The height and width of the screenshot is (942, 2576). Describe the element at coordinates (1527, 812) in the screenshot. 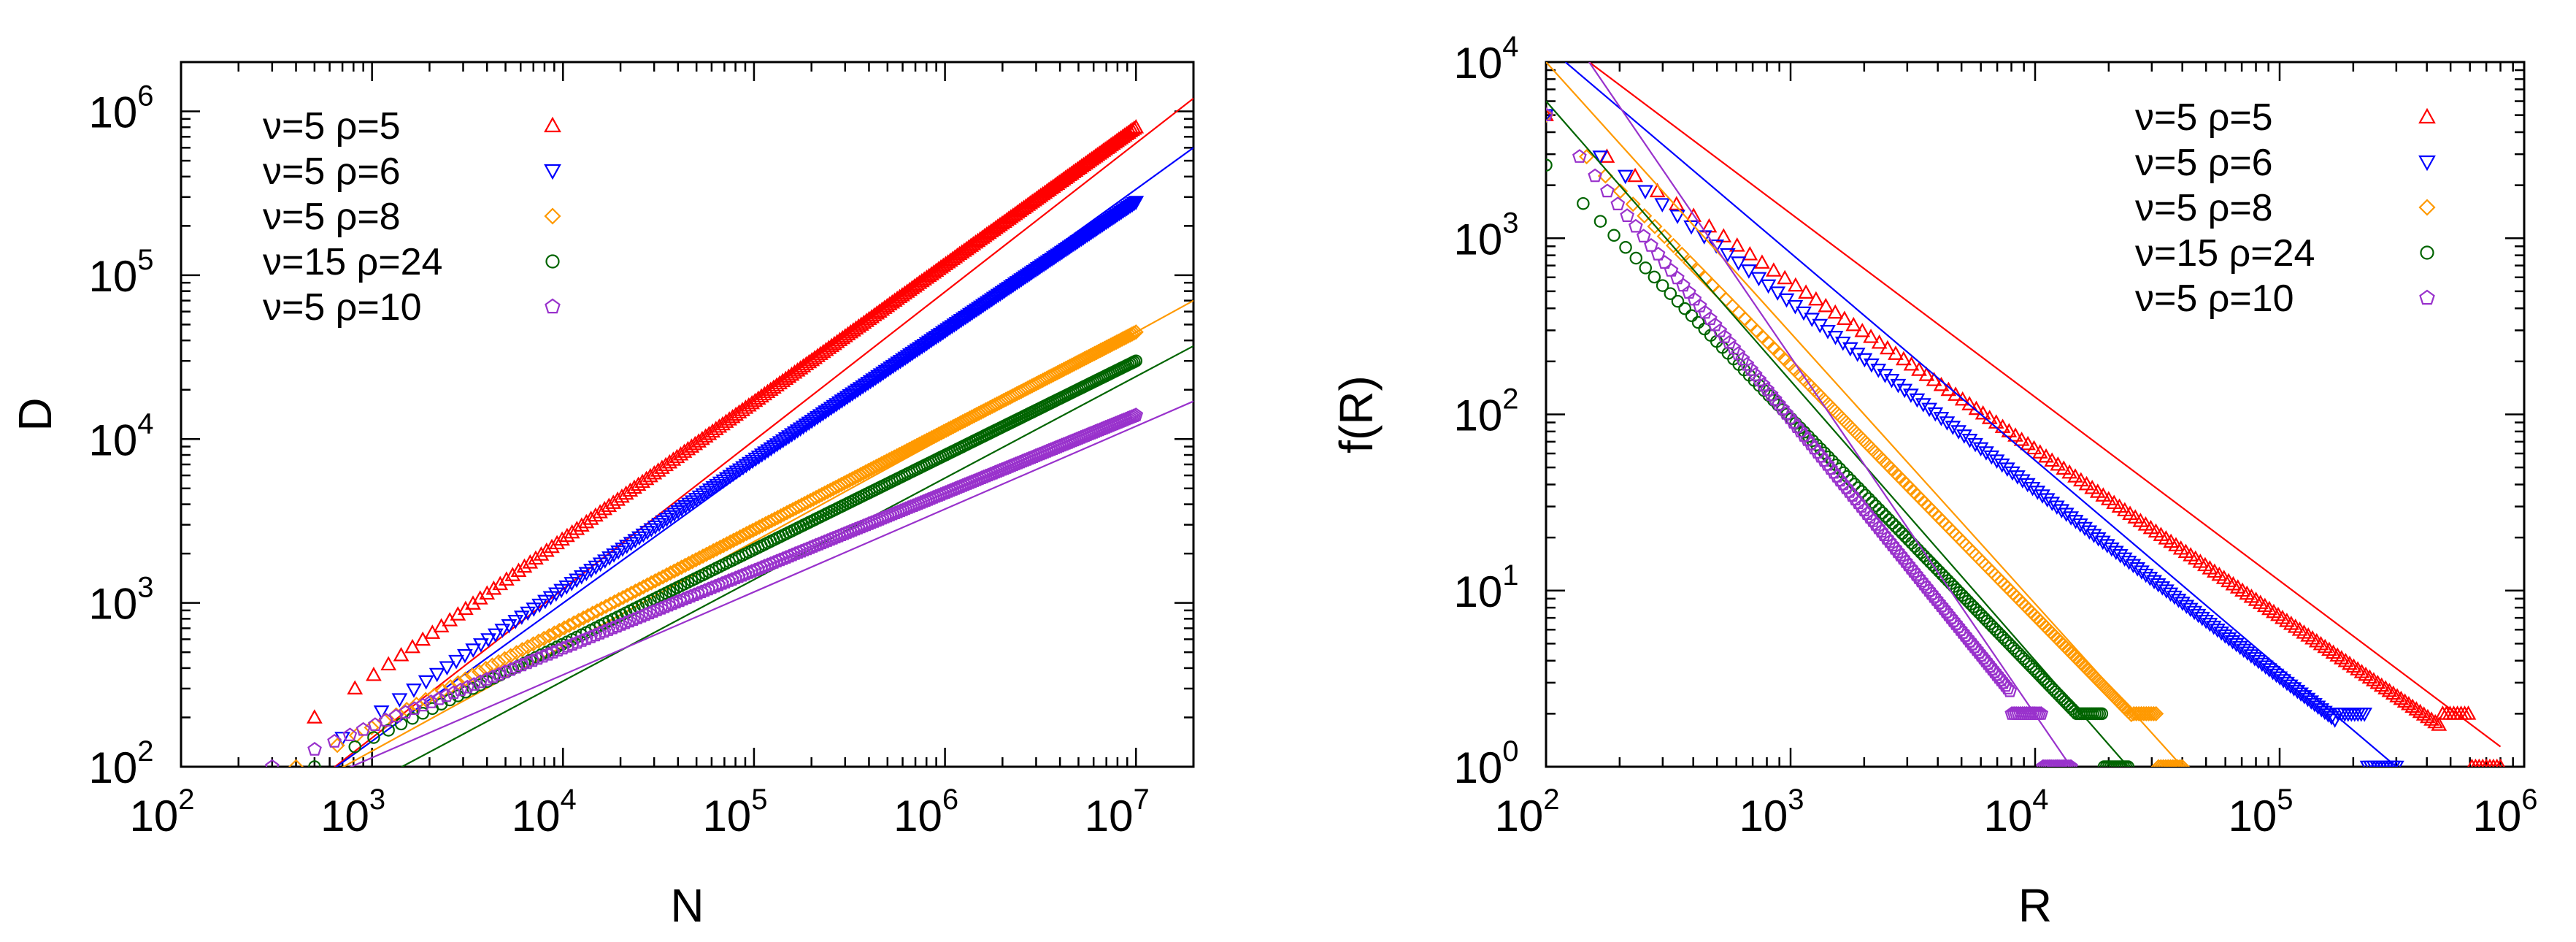

I see `x-tick-label: 10²` at that location.